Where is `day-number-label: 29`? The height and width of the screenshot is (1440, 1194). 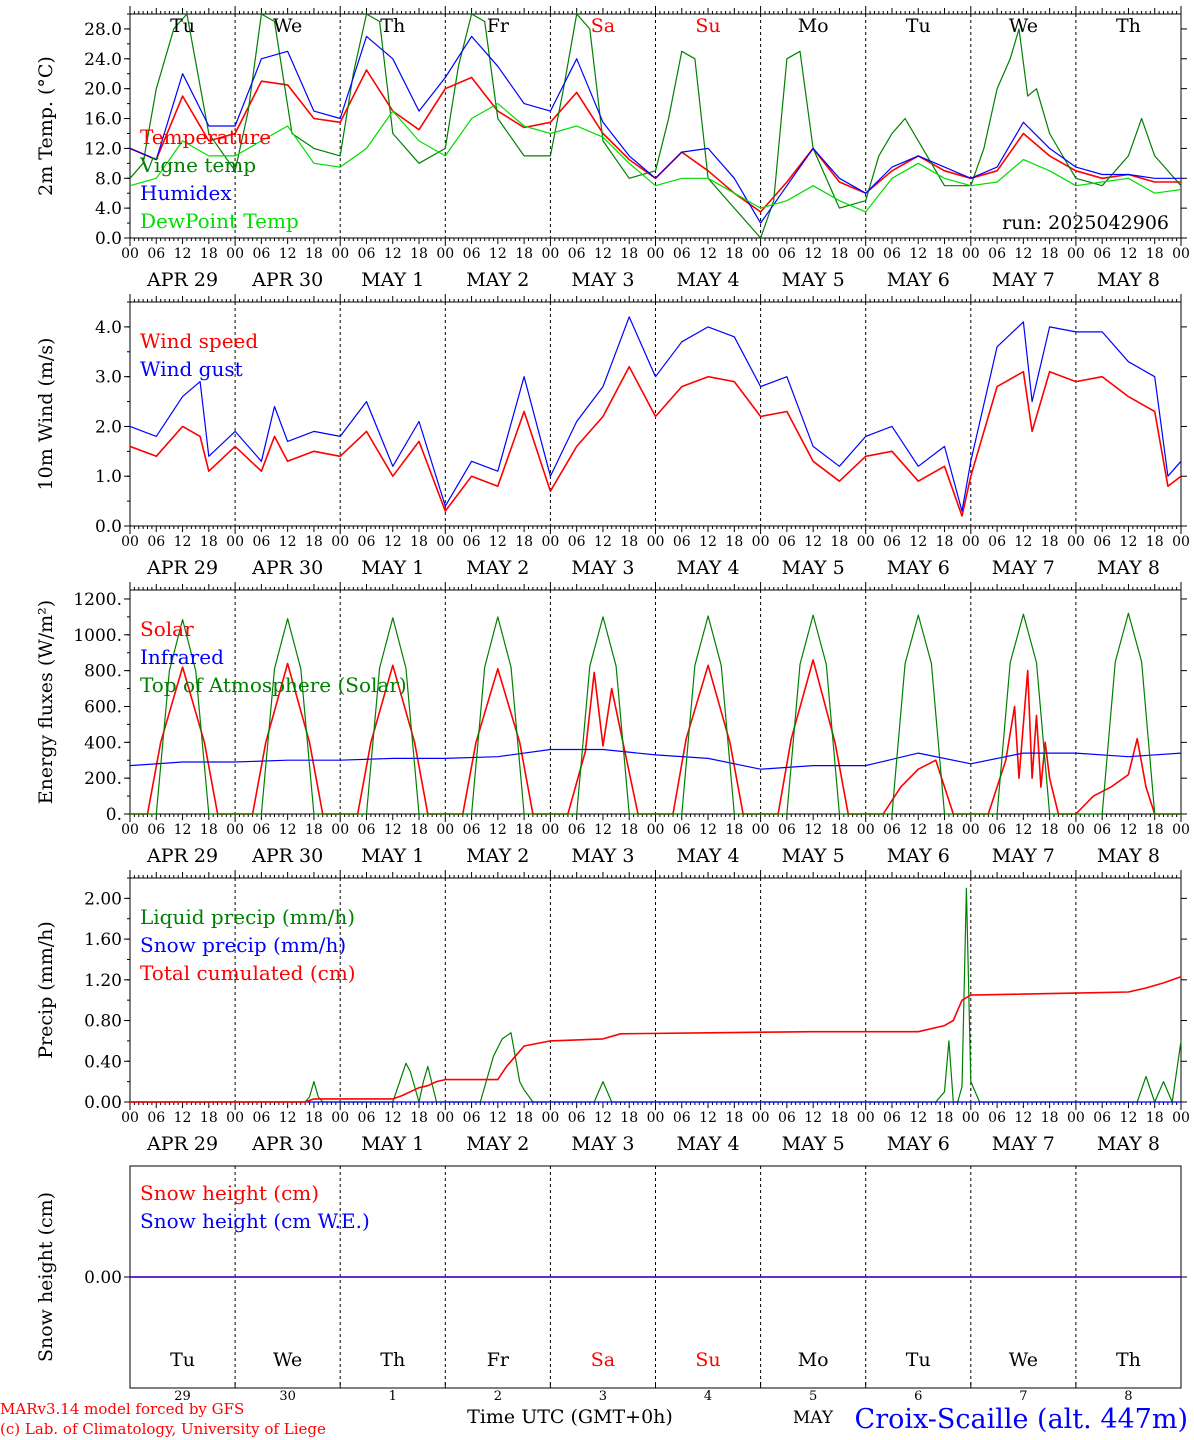
day-number-label: 29 is located at coordinates (182, 1396).